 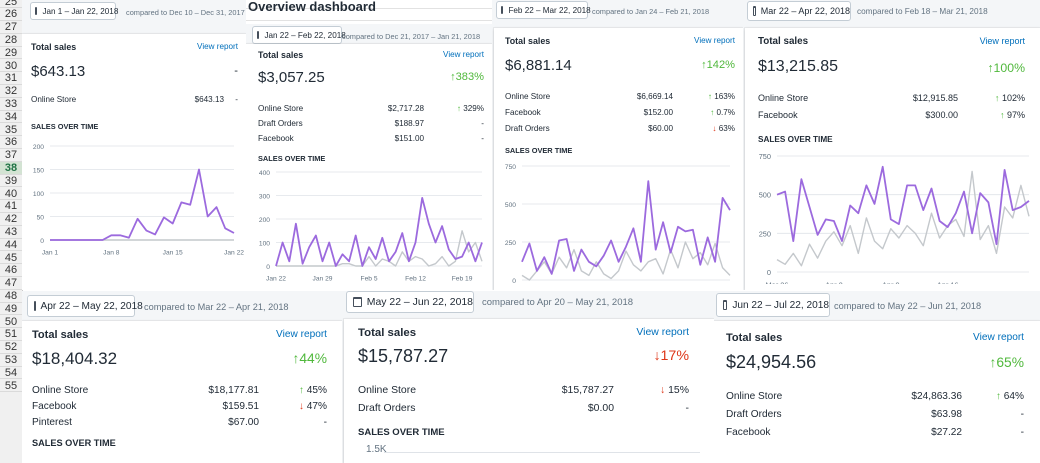 What do you see at coordinates (11, 271) in the screenshot?
I see `row-number: 46` at bounding box center [11, 271].